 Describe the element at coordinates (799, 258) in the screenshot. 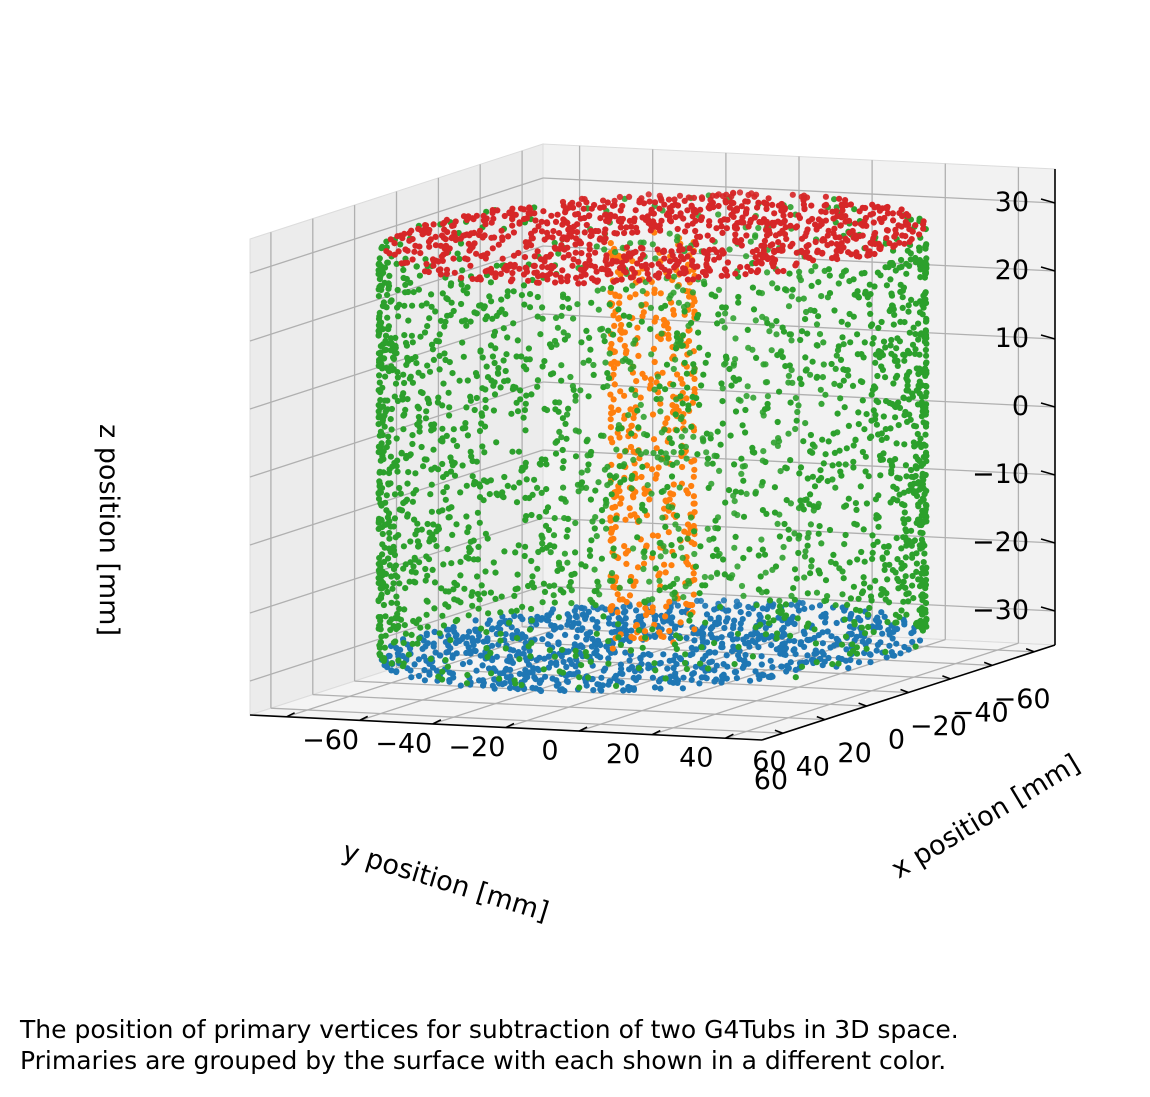

I see `grid-line-z-back` at that location.